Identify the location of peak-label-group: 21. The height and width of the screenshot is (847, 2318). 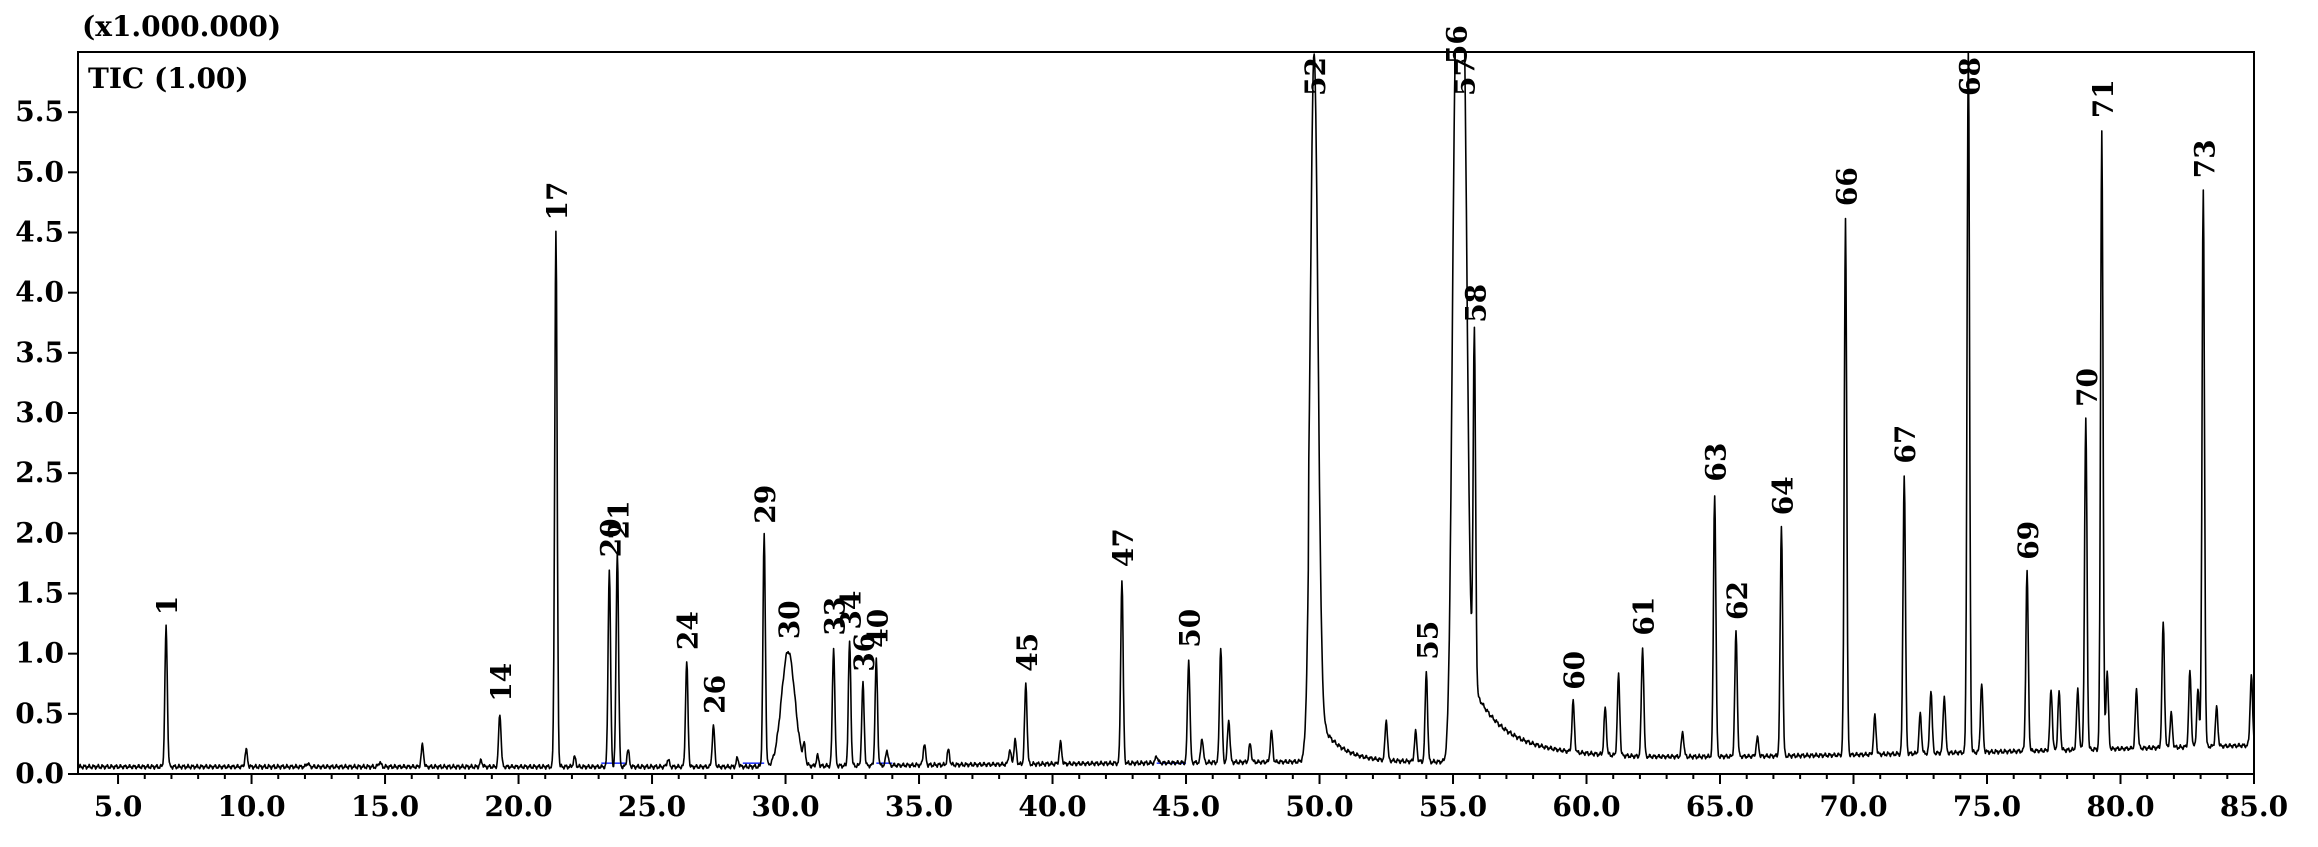
(618, 519).